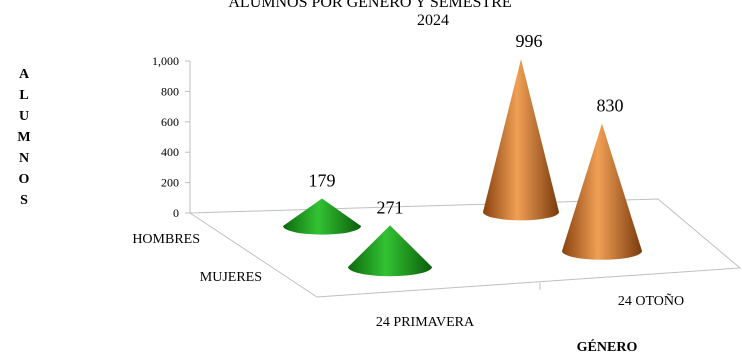 This screenshot has width=742, height=356. What do you see at coordinates (24, 116) in the screenshot?
I see `y-axis-title-letter: U` at bounding box center [24, 116].